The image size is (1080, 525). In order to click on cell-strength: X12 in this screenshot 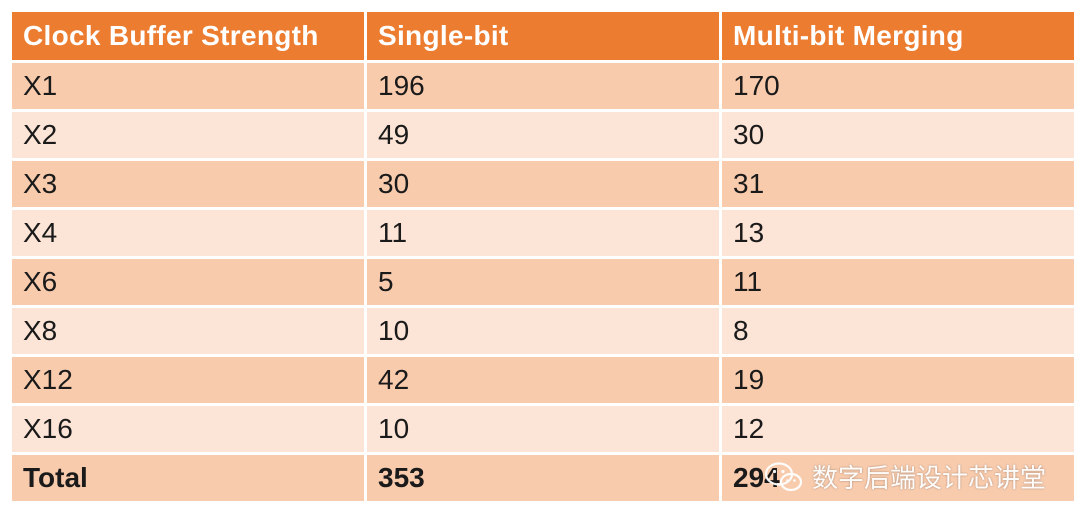, I will do `click(188, 380)`.